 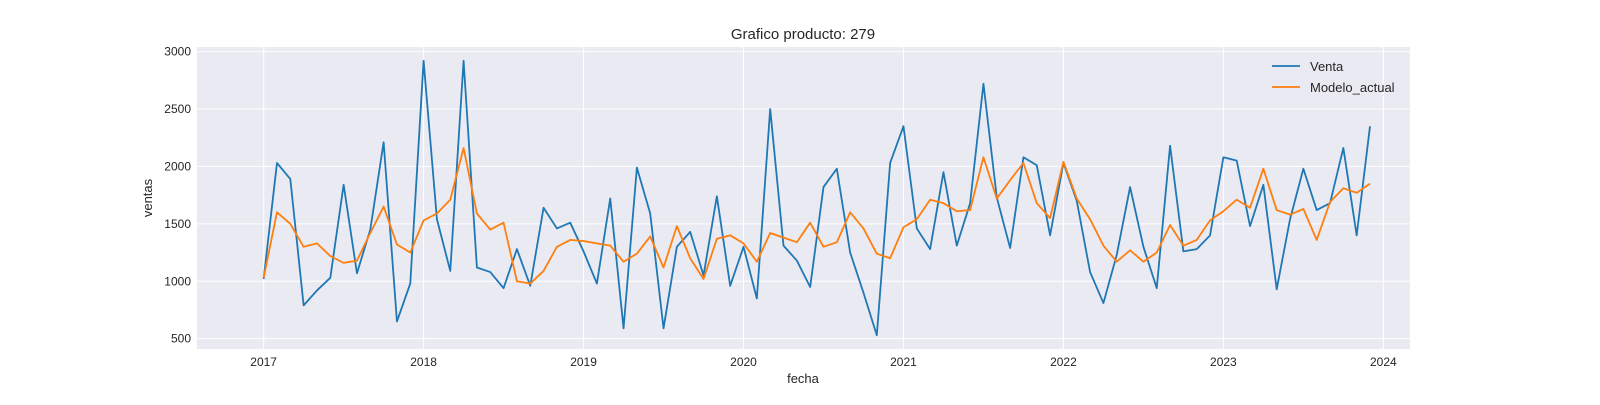 I want to click on chart-title: Grafico producto: 279, so click(x=803, y=34).